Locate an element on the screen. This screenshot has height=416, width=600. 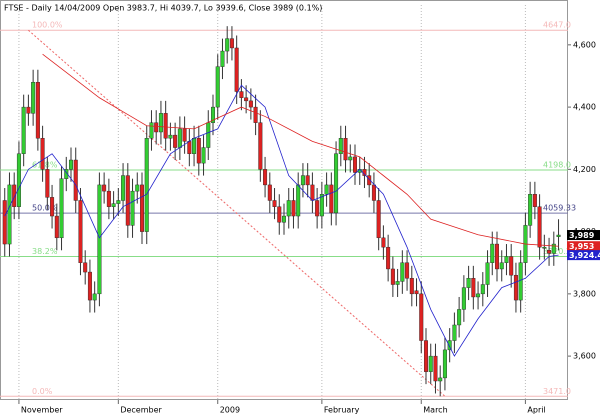
y-tick-label: 4,600 is located at coordinates (584, 44).